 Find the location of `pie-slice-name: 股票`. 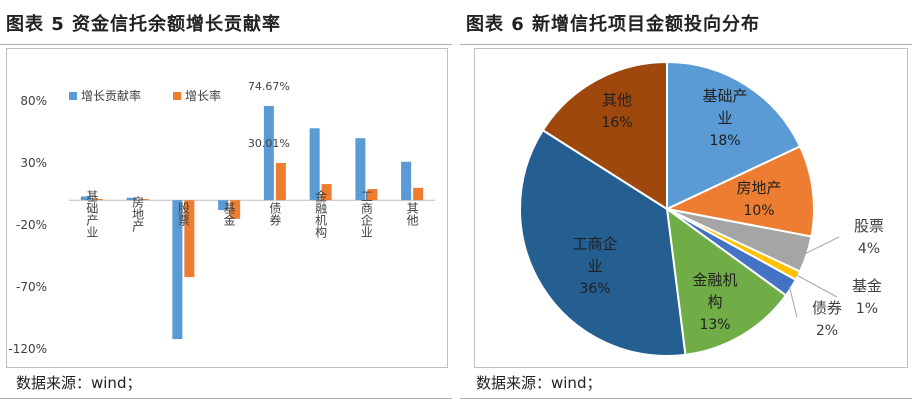

pie-slice-name: 股票 is located at coordinates (869, 226).